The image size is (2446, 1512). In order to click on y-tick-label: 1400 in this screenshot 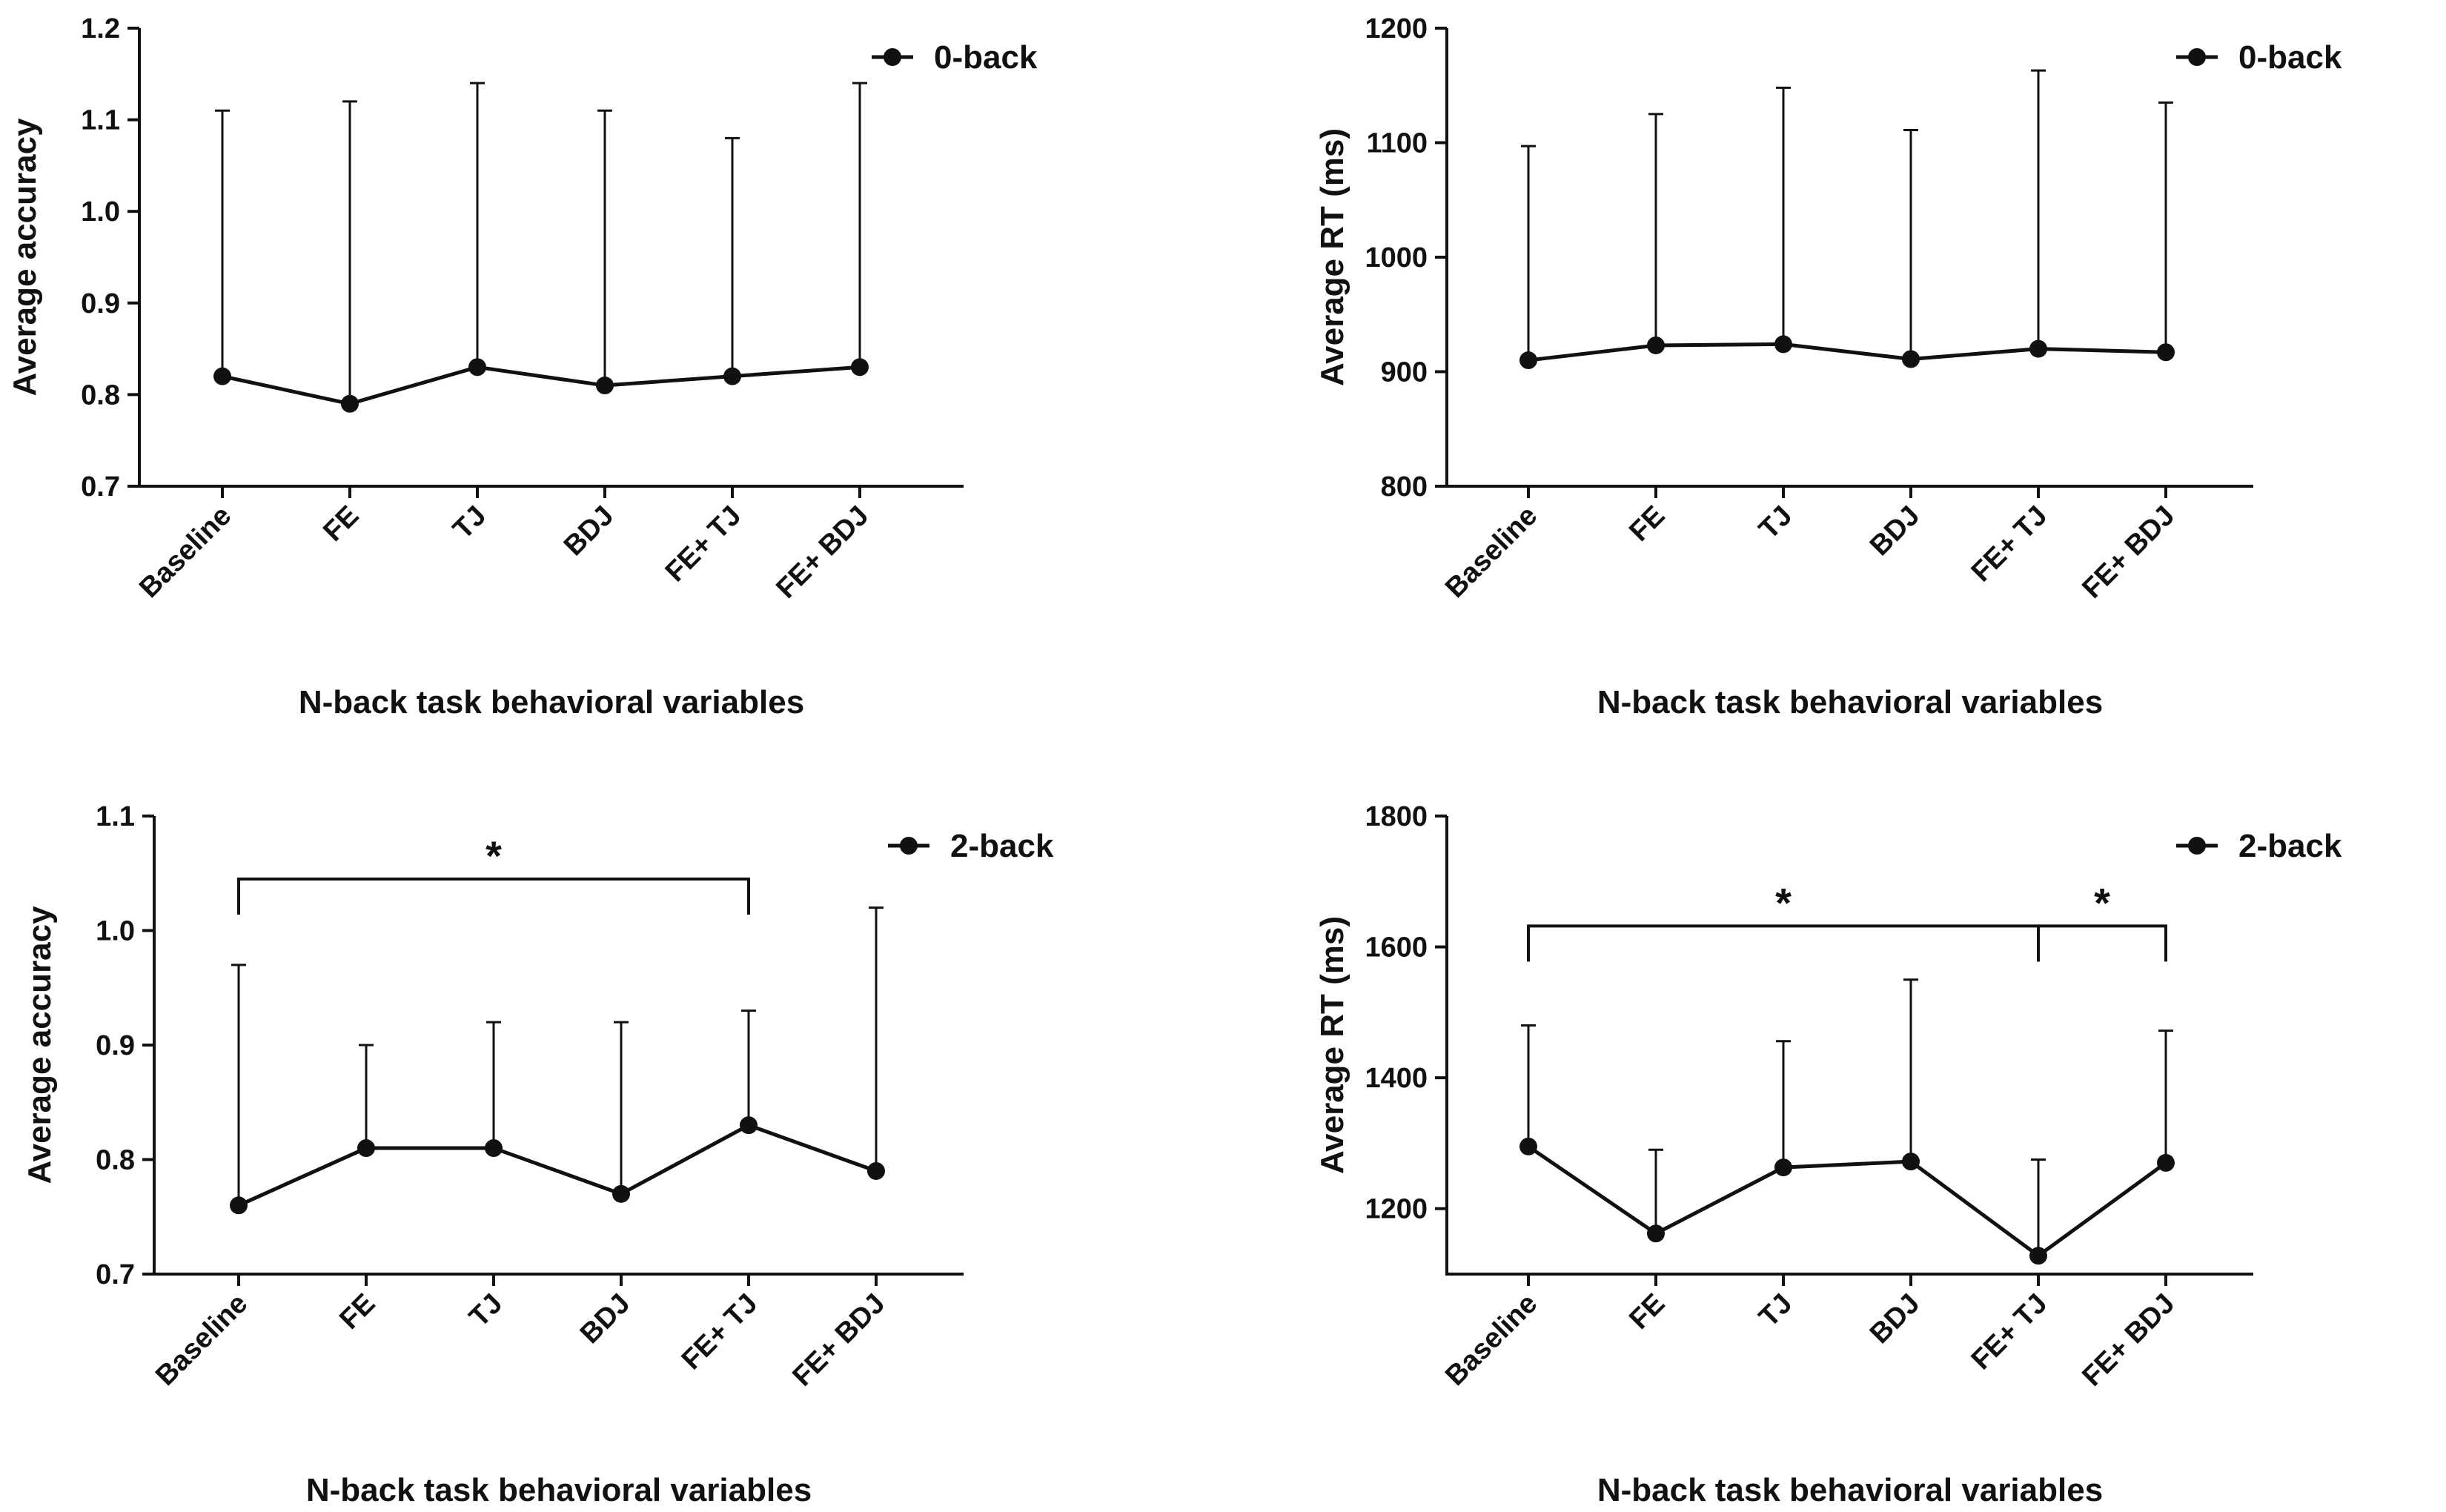, I will do `click(1396, 1078)`.